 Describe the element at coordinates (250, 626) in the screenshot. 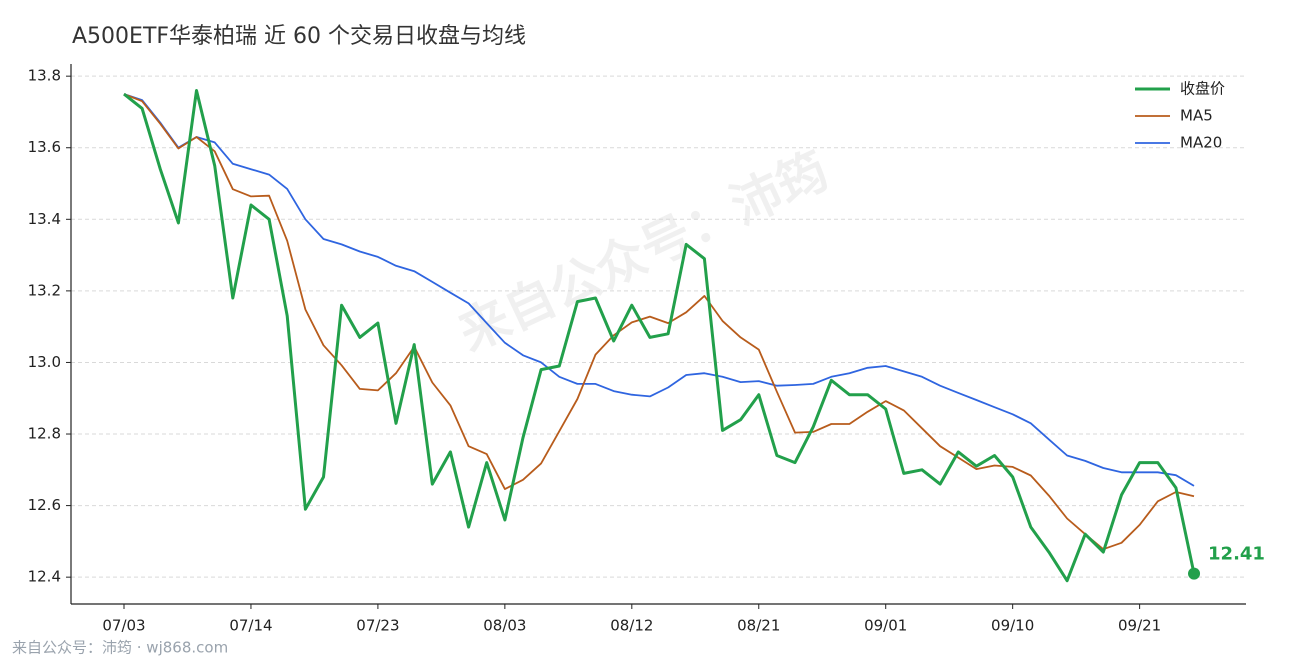

I see `x-tick-label: 07/14` at that location.